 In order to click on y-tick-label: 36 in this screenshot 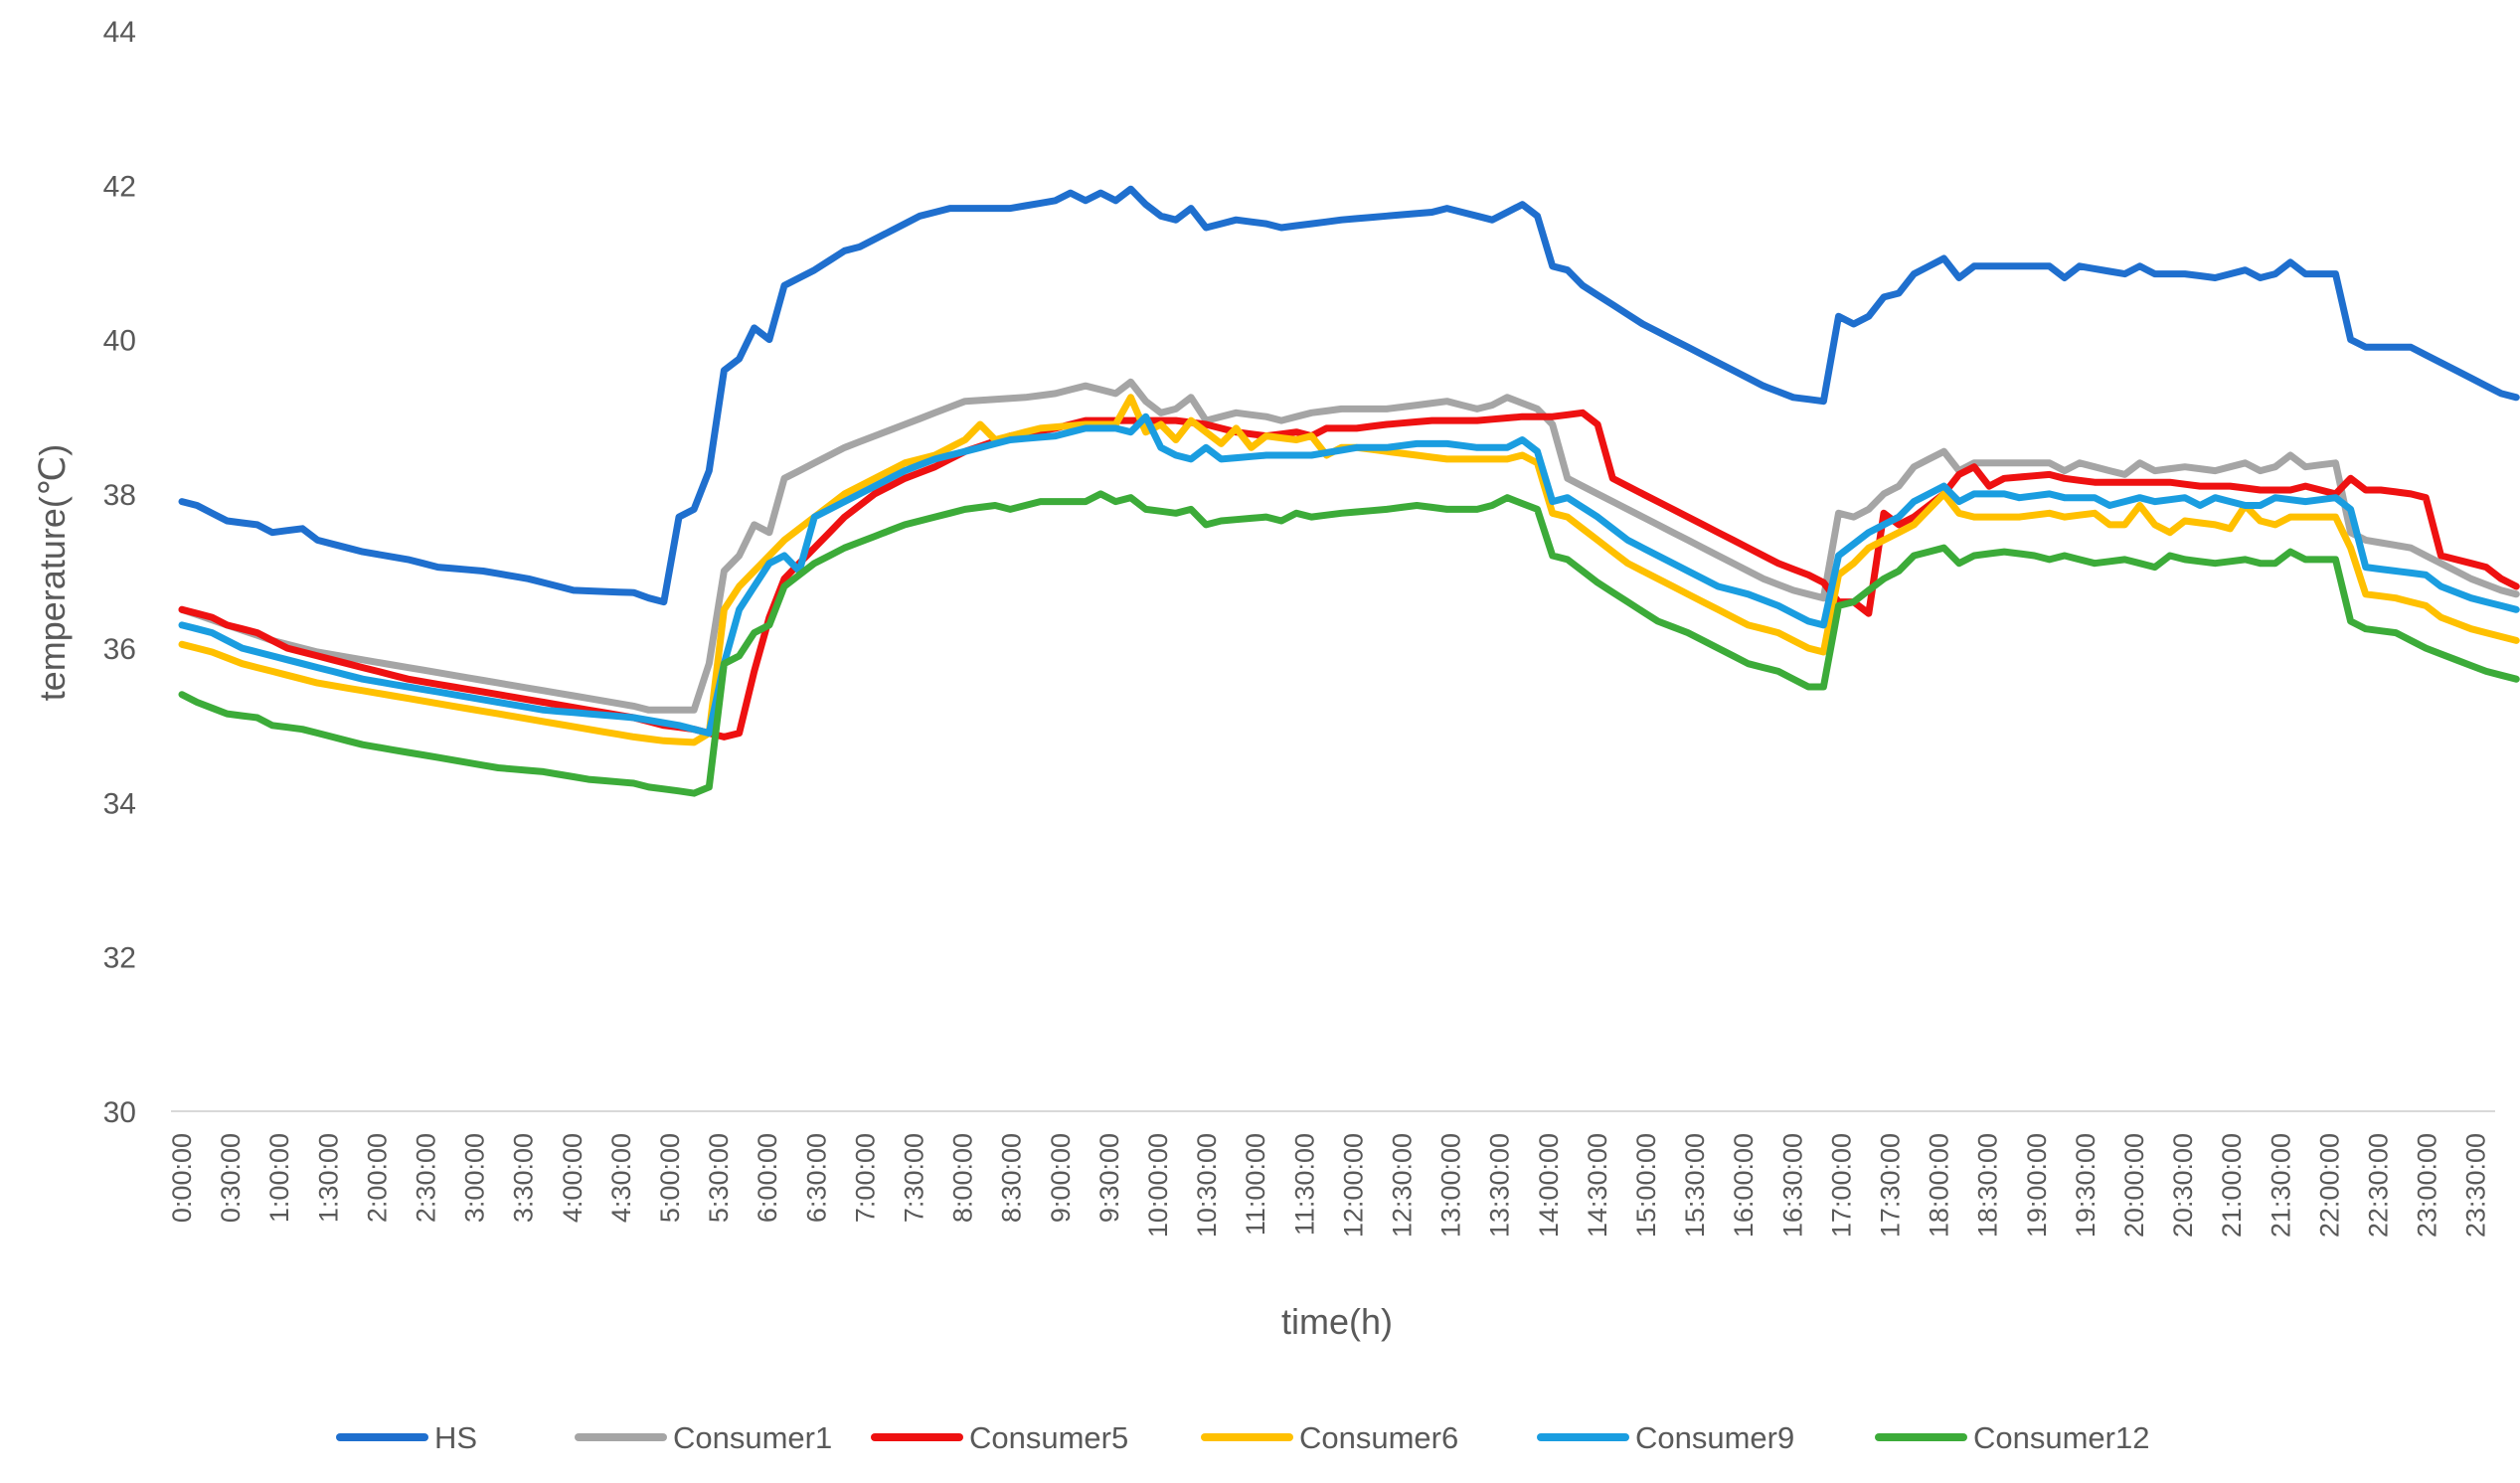, I will do `click(119, 650)`.